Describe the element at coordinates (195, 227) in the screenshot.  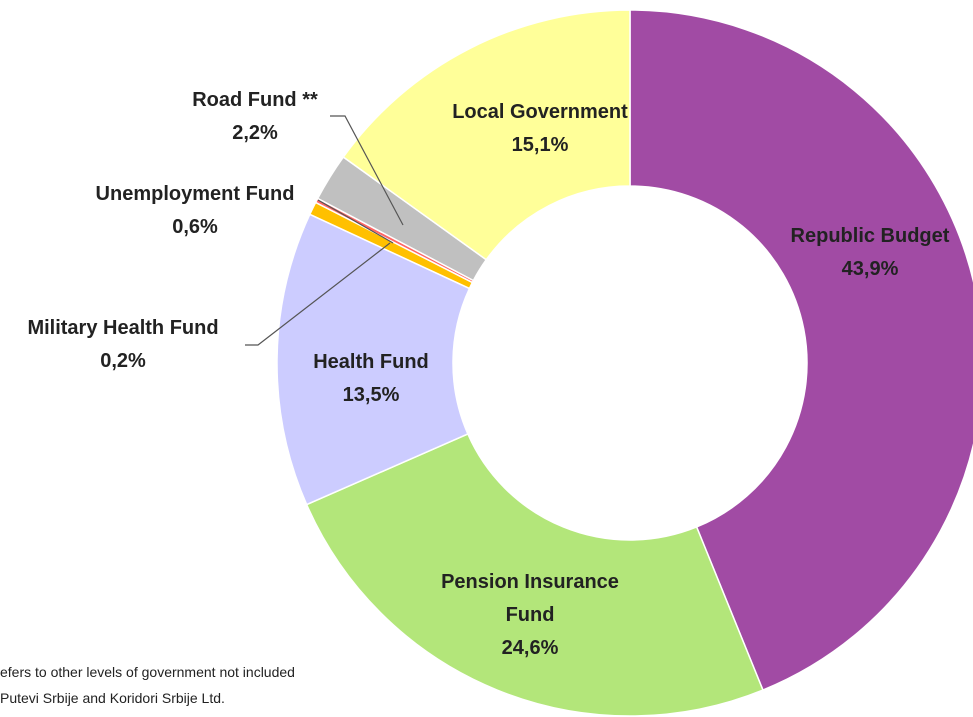
I see `value-label: 0,6%` at that location.